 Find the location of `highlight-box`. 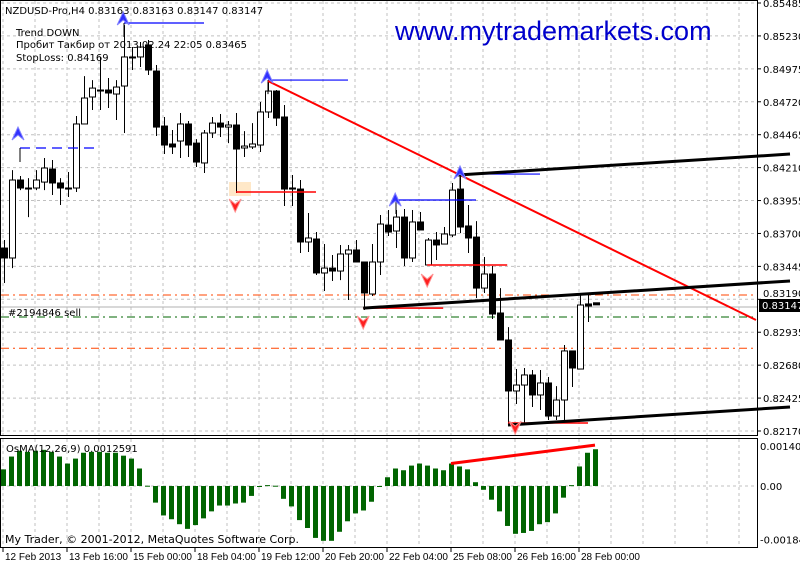

highlight-box is located at coordinates (240, 189).